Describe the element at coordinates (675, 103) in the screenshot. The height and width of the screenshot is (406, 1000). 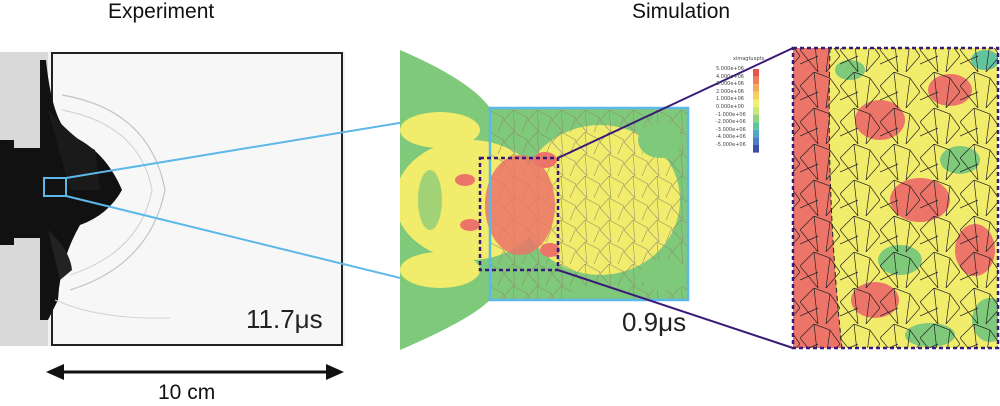
I see `detail-callout-top` at that location.